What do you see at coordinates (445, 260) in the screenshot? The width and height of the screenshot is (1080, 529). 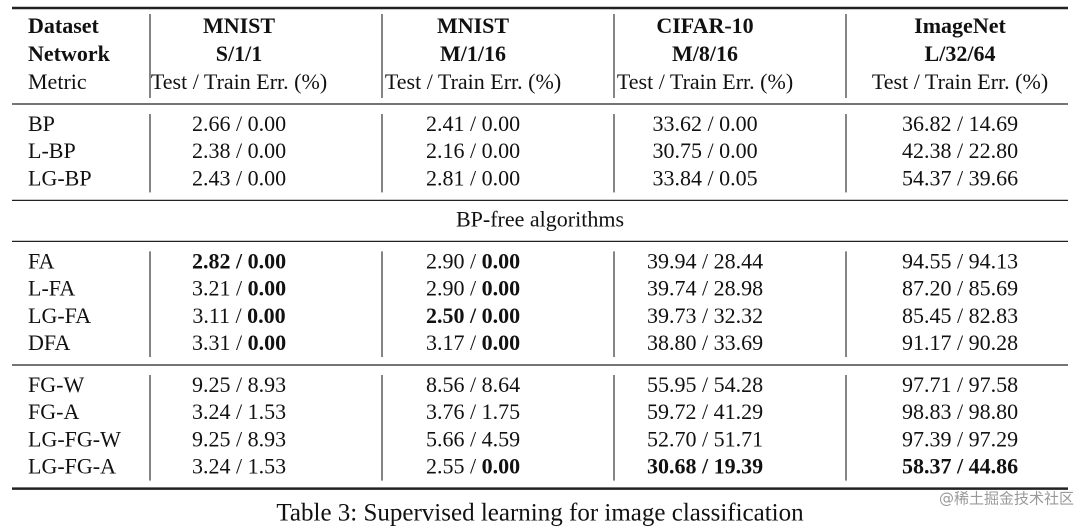 I see `test-error: 2.90` at bounding box center [445, 260].